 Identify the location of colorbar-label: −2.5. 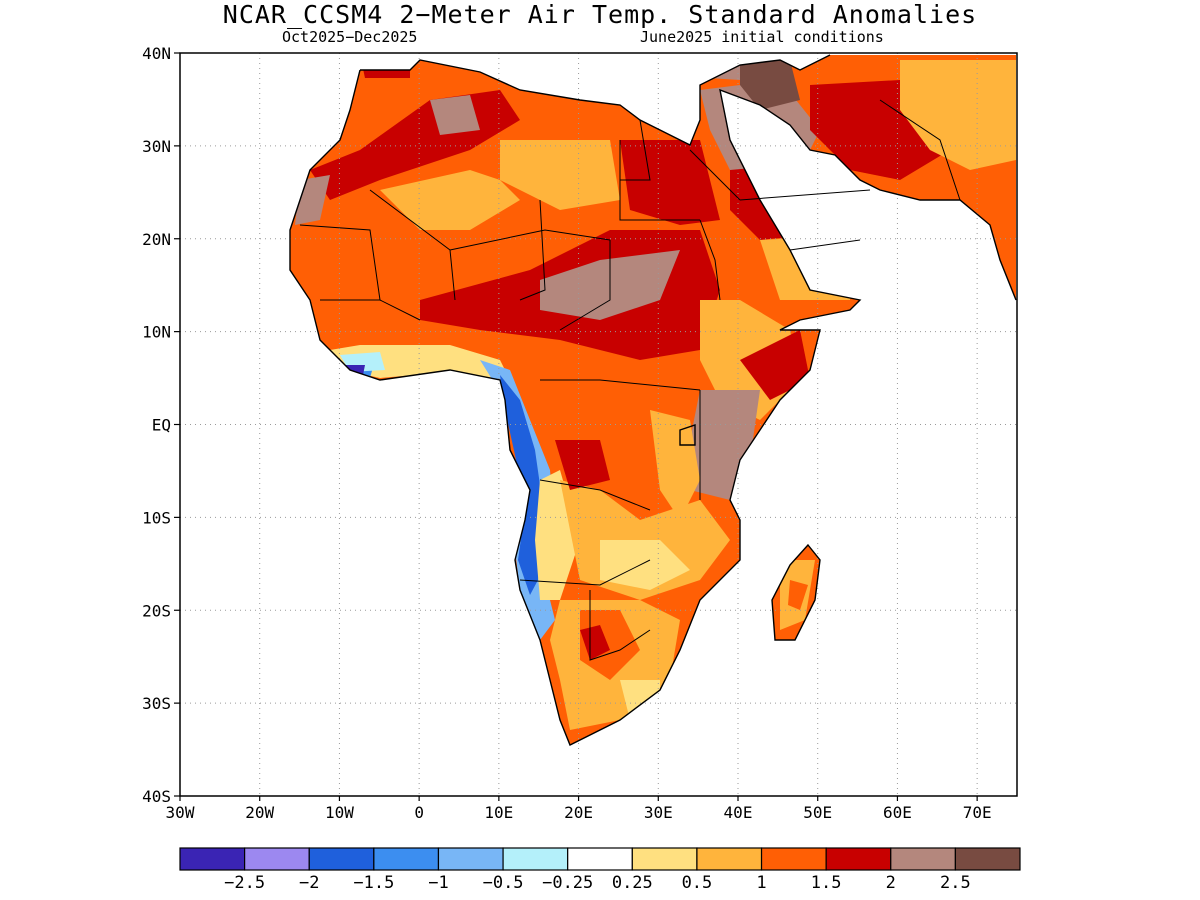
(244, 883).